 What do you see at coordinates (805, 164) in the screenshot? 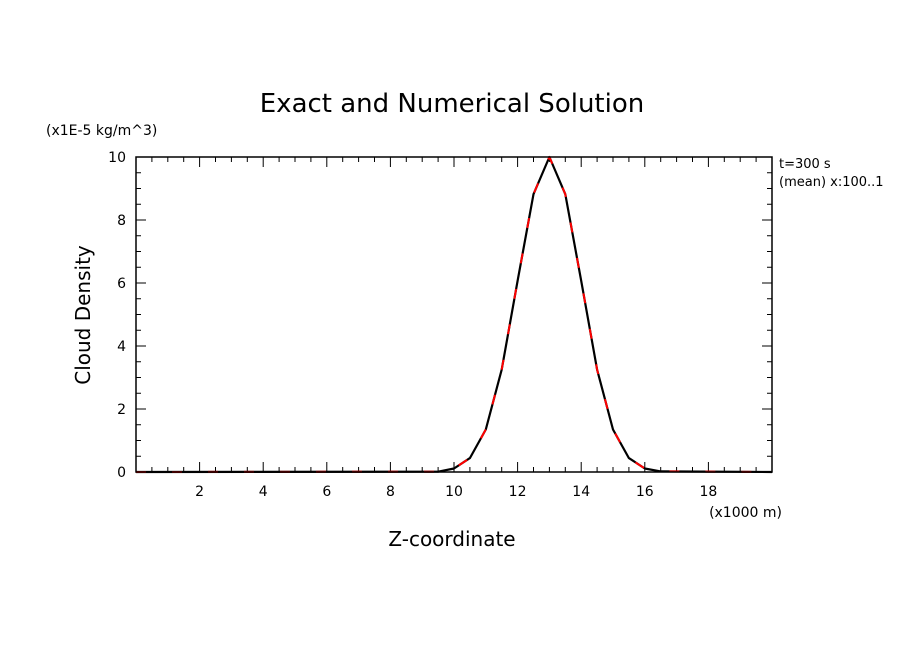
I see `time-annotation: t=300 s` at bounding box center [805, 164].